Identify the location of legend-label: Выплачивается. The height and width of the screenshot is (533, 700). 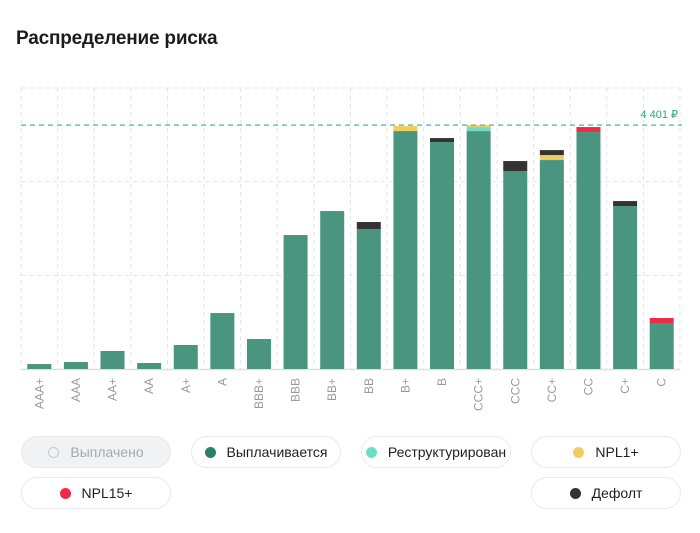
(277, 452).